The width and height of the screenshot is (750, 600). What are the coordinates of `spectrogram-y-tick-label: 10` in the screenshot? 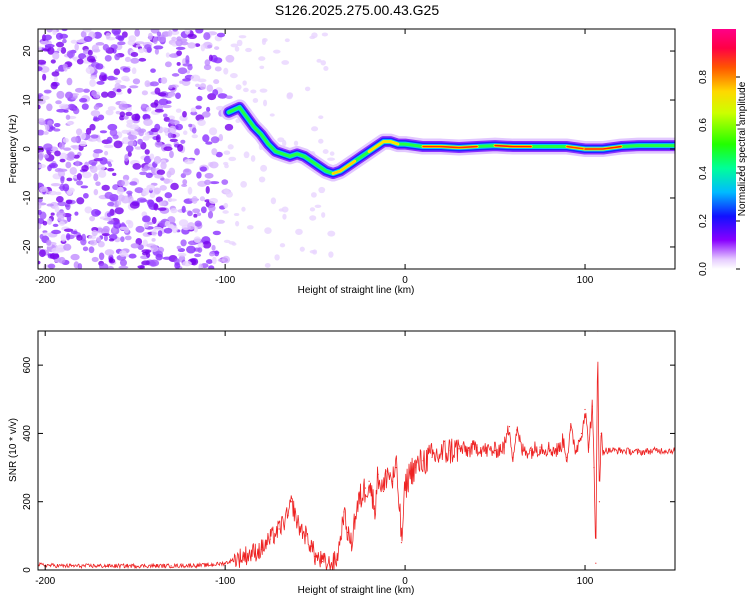 It's located at (27, 100).